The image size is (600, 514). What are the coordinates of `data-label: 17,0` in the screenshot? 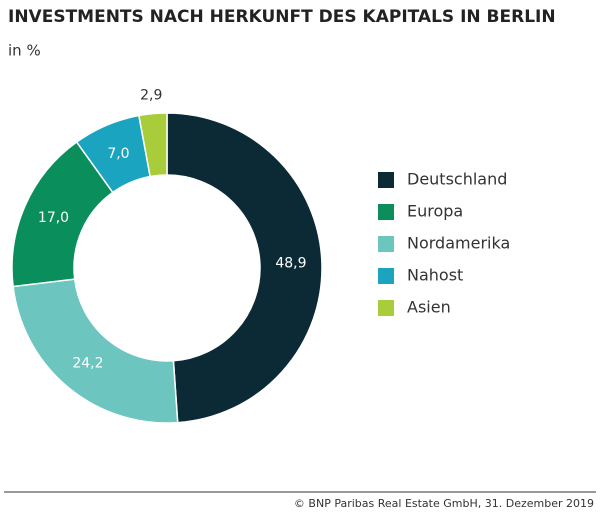 It's located at (53, 218).